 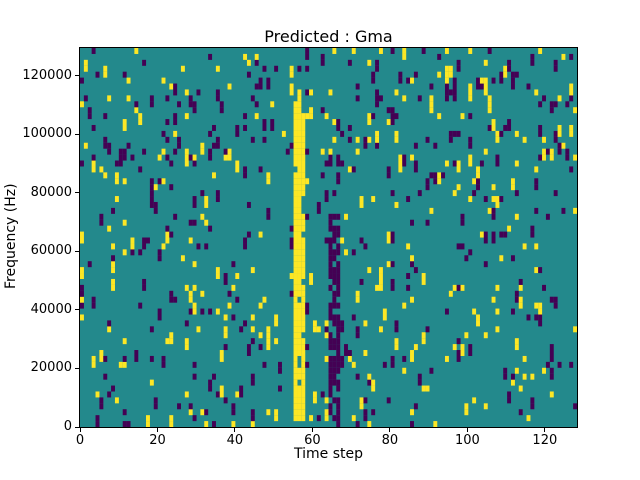 I want to click on chart-title: Predicted : Gma, so click(x=328, y=36).